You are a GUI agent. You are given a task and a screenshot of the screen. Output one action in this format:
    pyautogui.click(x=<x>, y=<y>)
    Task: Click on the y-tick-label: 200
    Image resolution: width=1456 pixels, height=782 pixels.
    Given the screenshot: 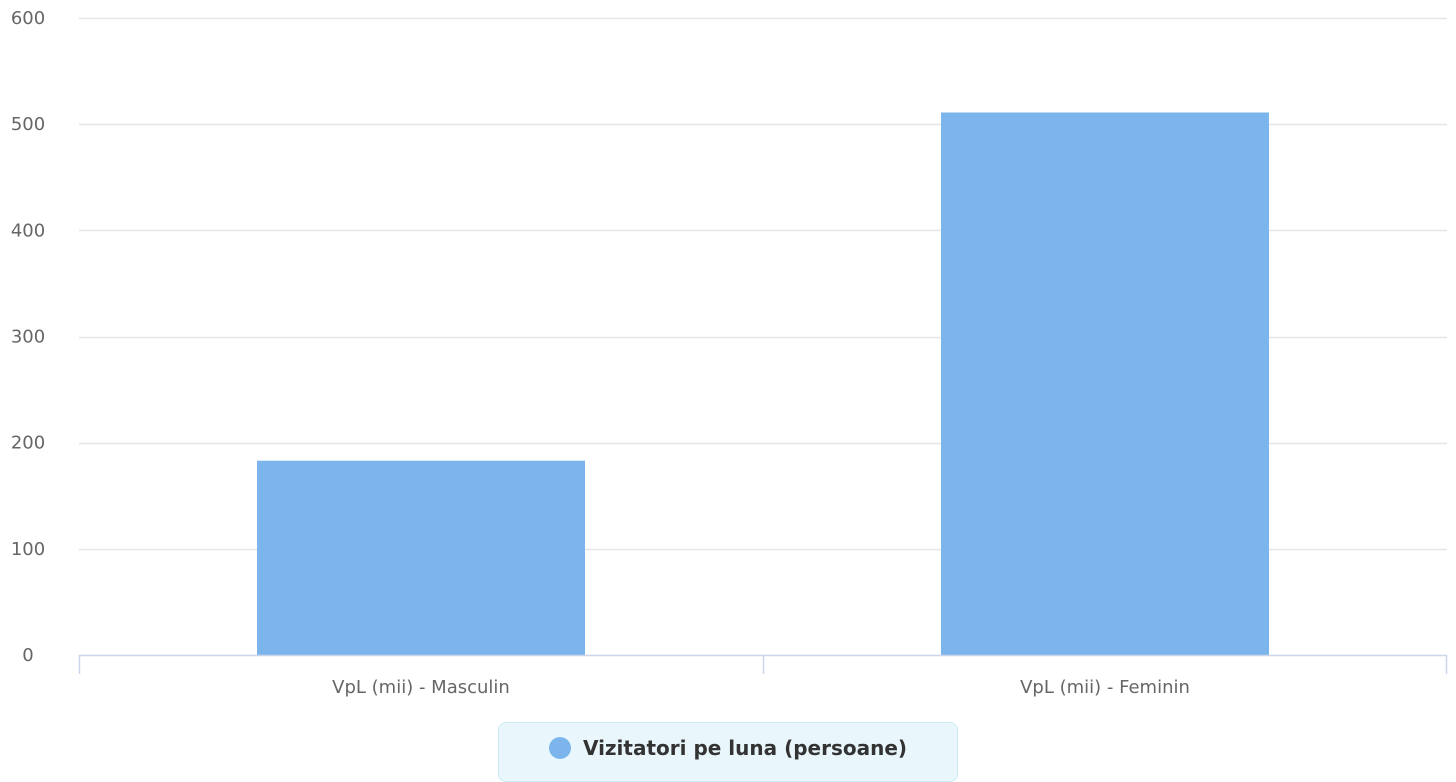 What is the action you would take?
    pyautogui.click(x=28, y=443)
    